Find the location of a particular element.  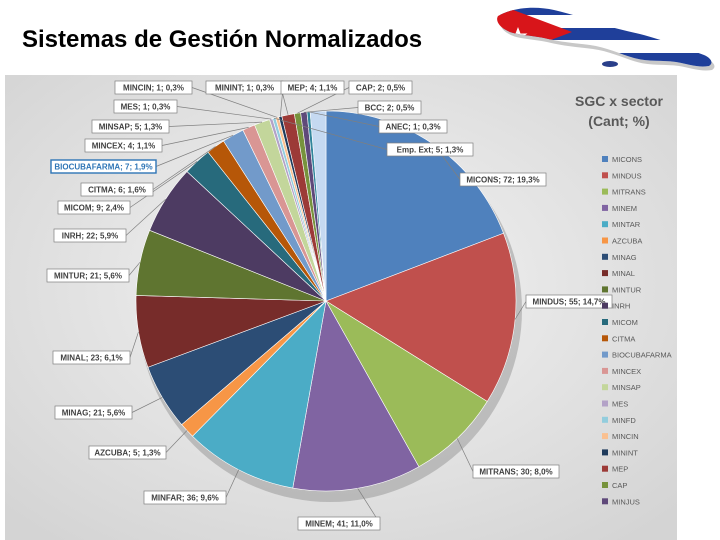

legend-label-mep: MEP is located at coordinates (620, 469).